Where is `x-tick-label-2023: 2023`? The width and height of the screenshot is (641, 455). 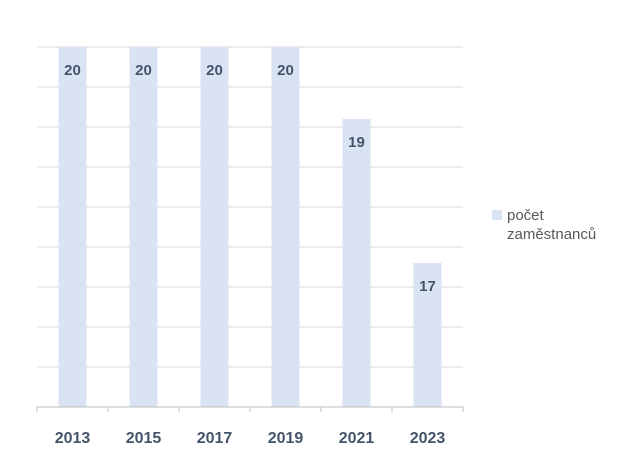 x-tick-label-2023: 2023 is located at coordinates (428, 438).